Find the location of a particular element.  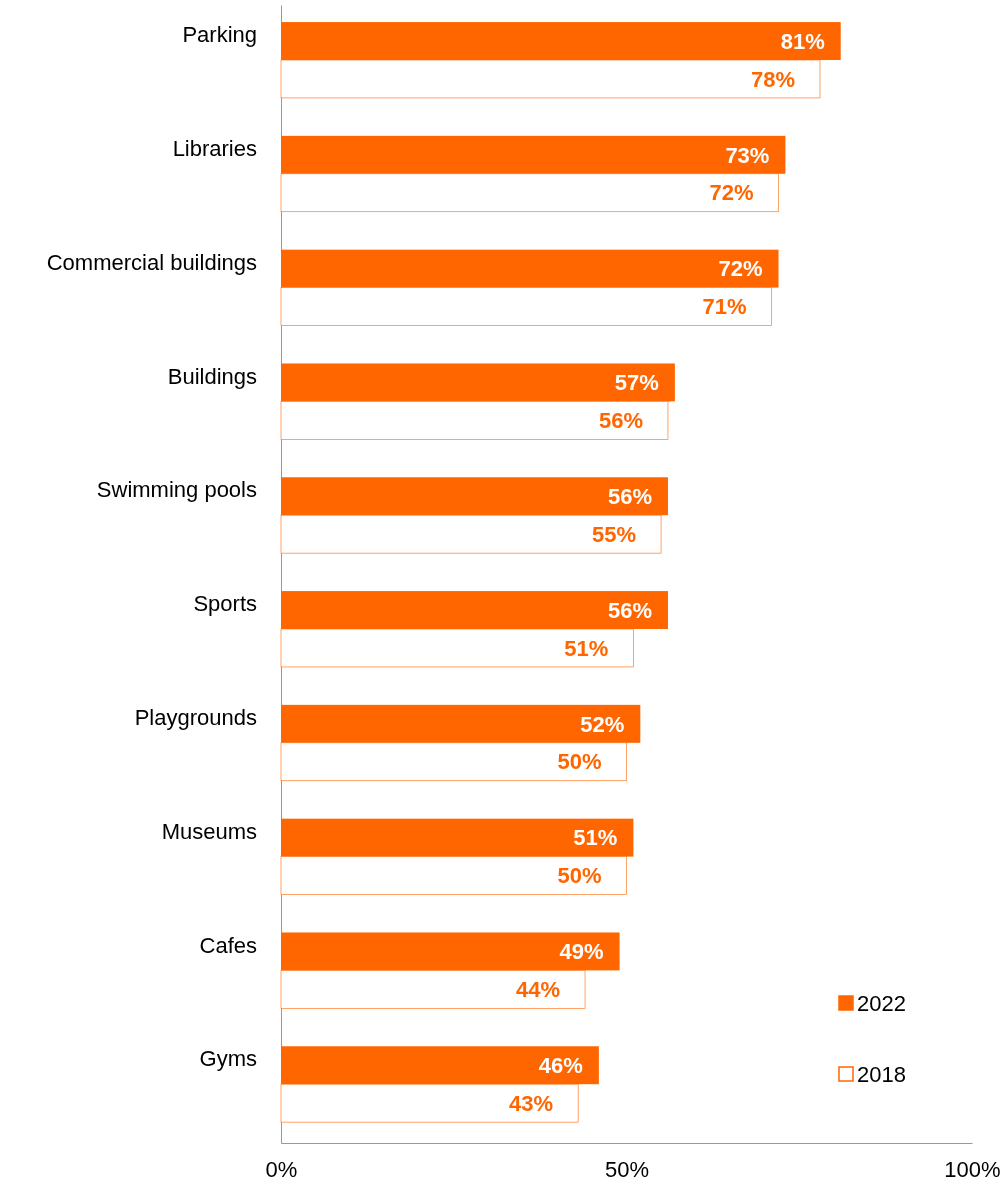

y-tick-label: Gyms is located at coordinates (228, 1059).